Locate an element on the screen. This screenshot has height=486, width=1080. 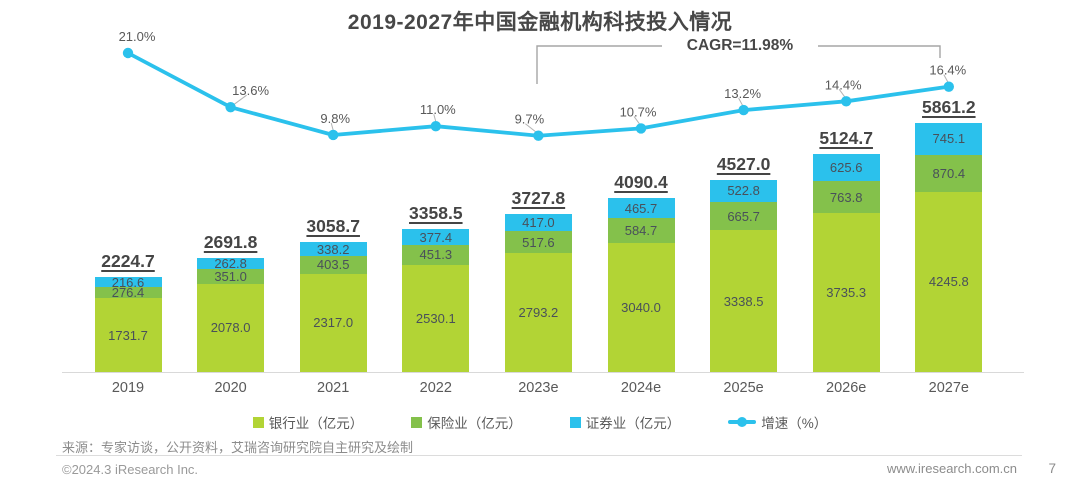
bar-total-value: 3727.8 is located at coordinates (538, 197).